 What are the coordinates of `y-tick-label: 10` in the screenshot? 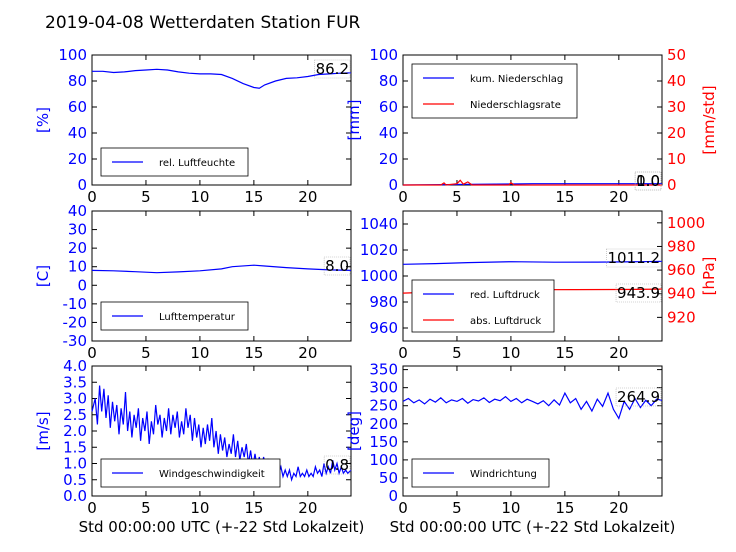 It's located at (77, 267).